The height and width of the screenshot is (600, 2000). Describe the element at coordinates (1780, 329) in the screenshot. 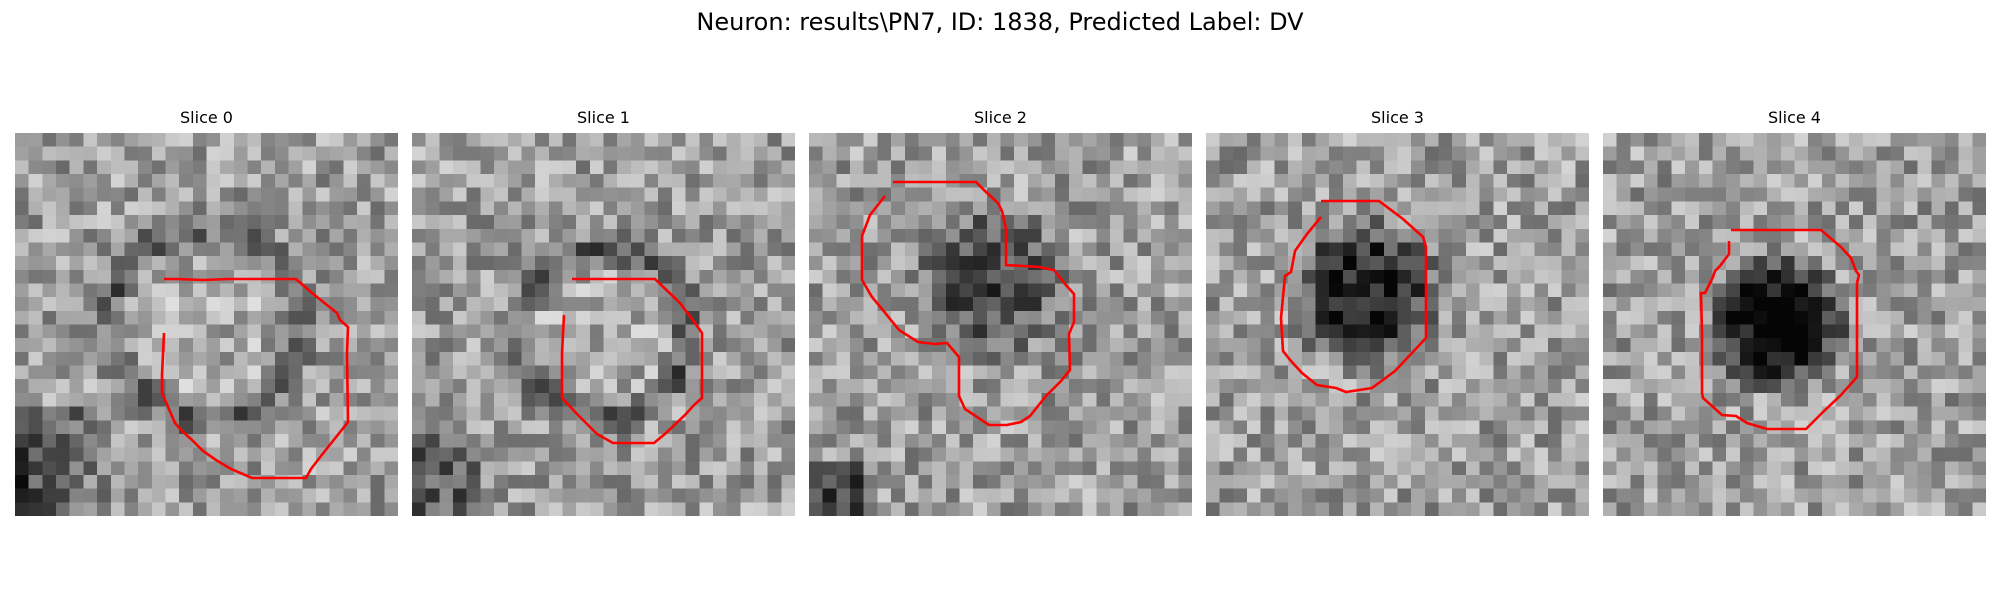

I see `slice-4-contour` at that location.